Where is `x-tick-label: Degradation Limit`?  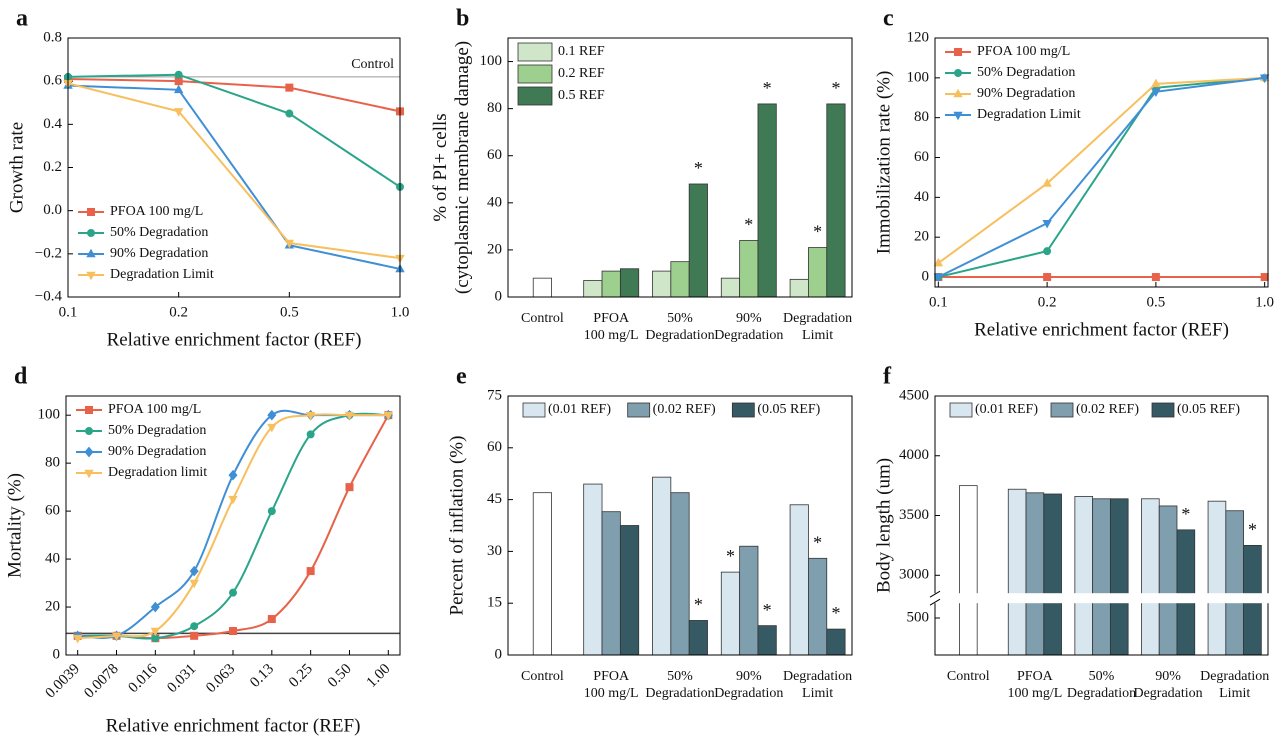 x-tick-label: Degradation Limit is located at coordinates (1234, 685).